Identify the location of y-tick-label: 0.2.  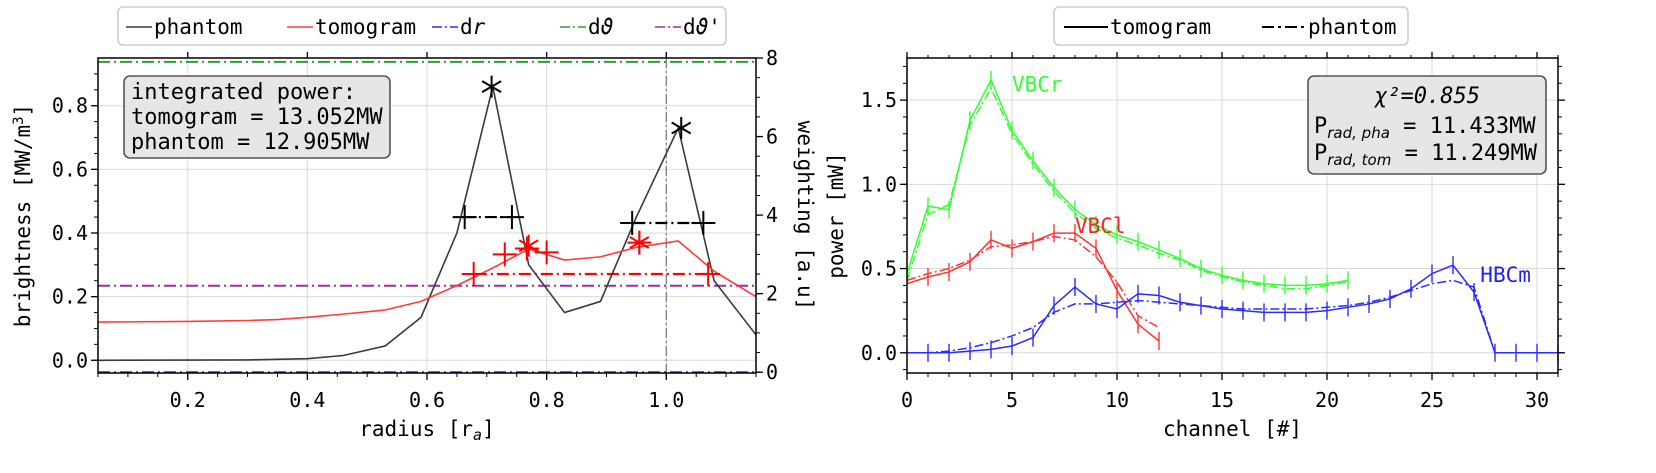
(70, 297).